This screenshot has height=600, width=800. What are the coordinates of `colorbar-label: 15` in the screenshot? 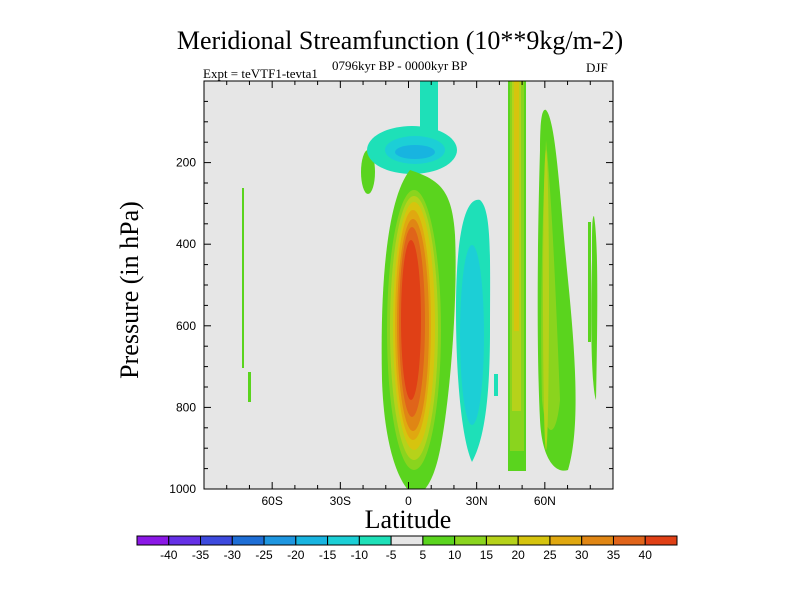 It's located at (487, 555).